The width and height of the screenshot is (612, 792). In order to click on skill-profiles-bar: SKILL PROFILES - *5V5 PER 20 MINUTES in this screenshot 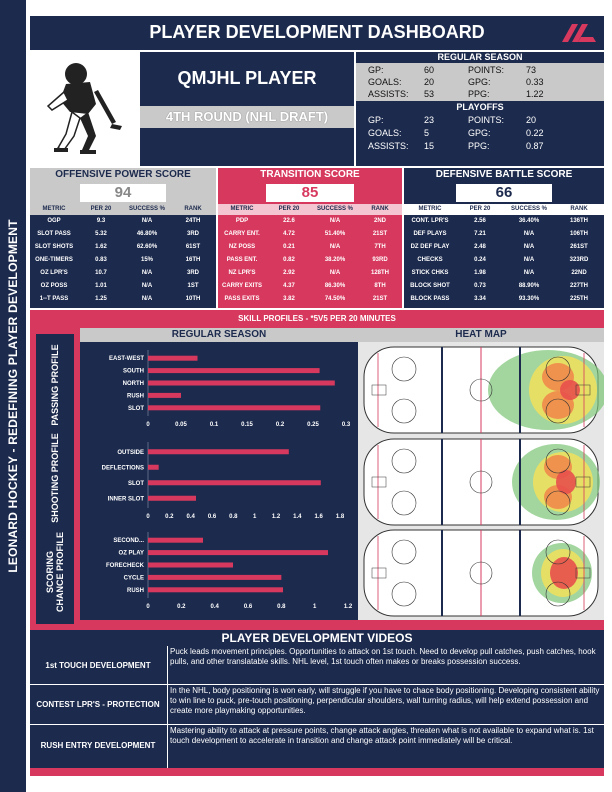, I will do `click(317, 319)`.